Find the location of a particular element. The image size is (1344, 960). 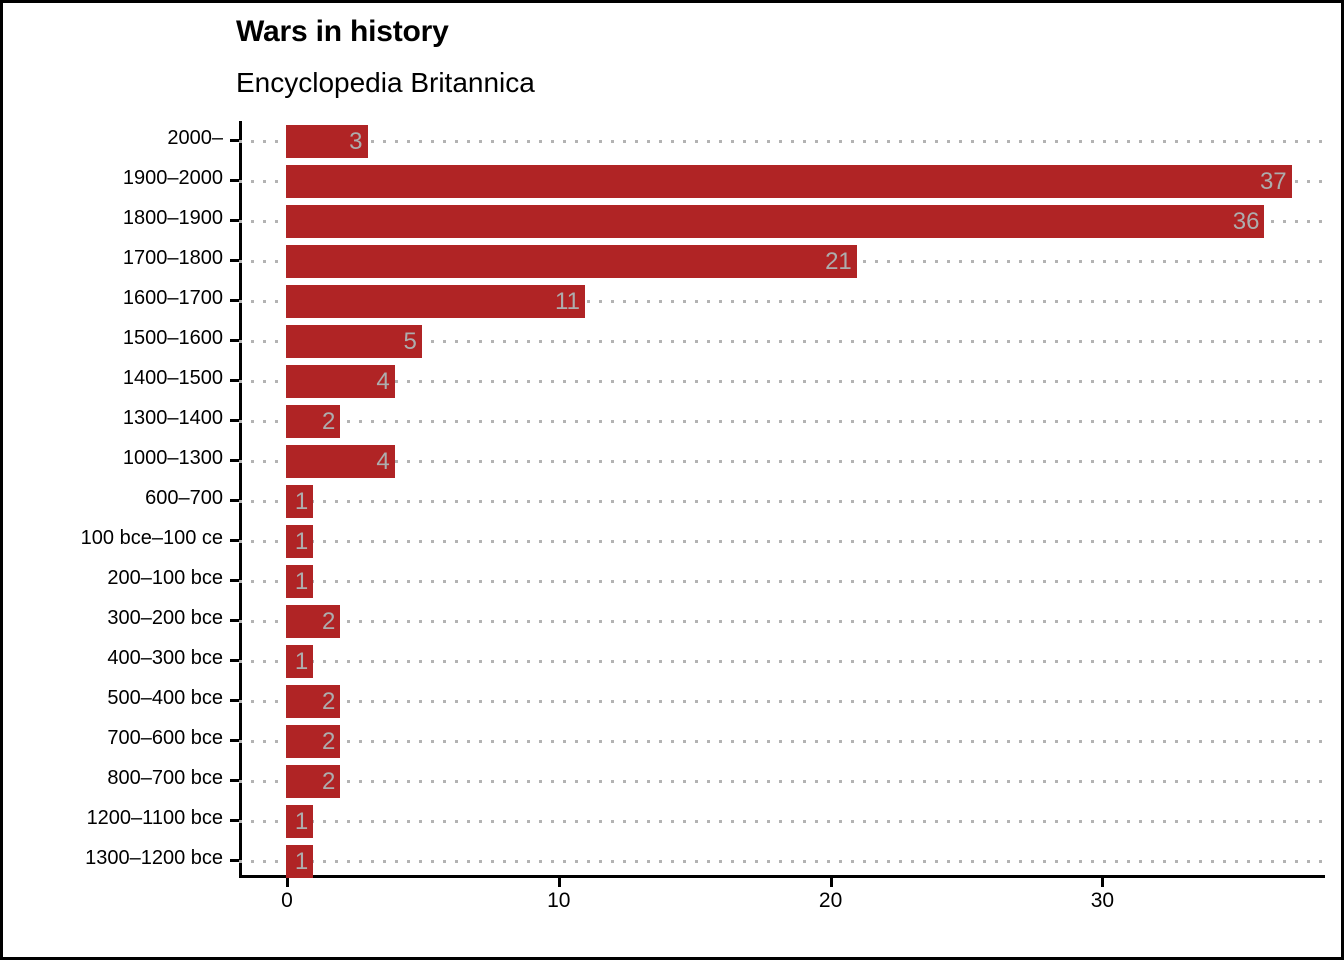

chart-row: 200–100 bce 1 is located at coordinates (716, 581).